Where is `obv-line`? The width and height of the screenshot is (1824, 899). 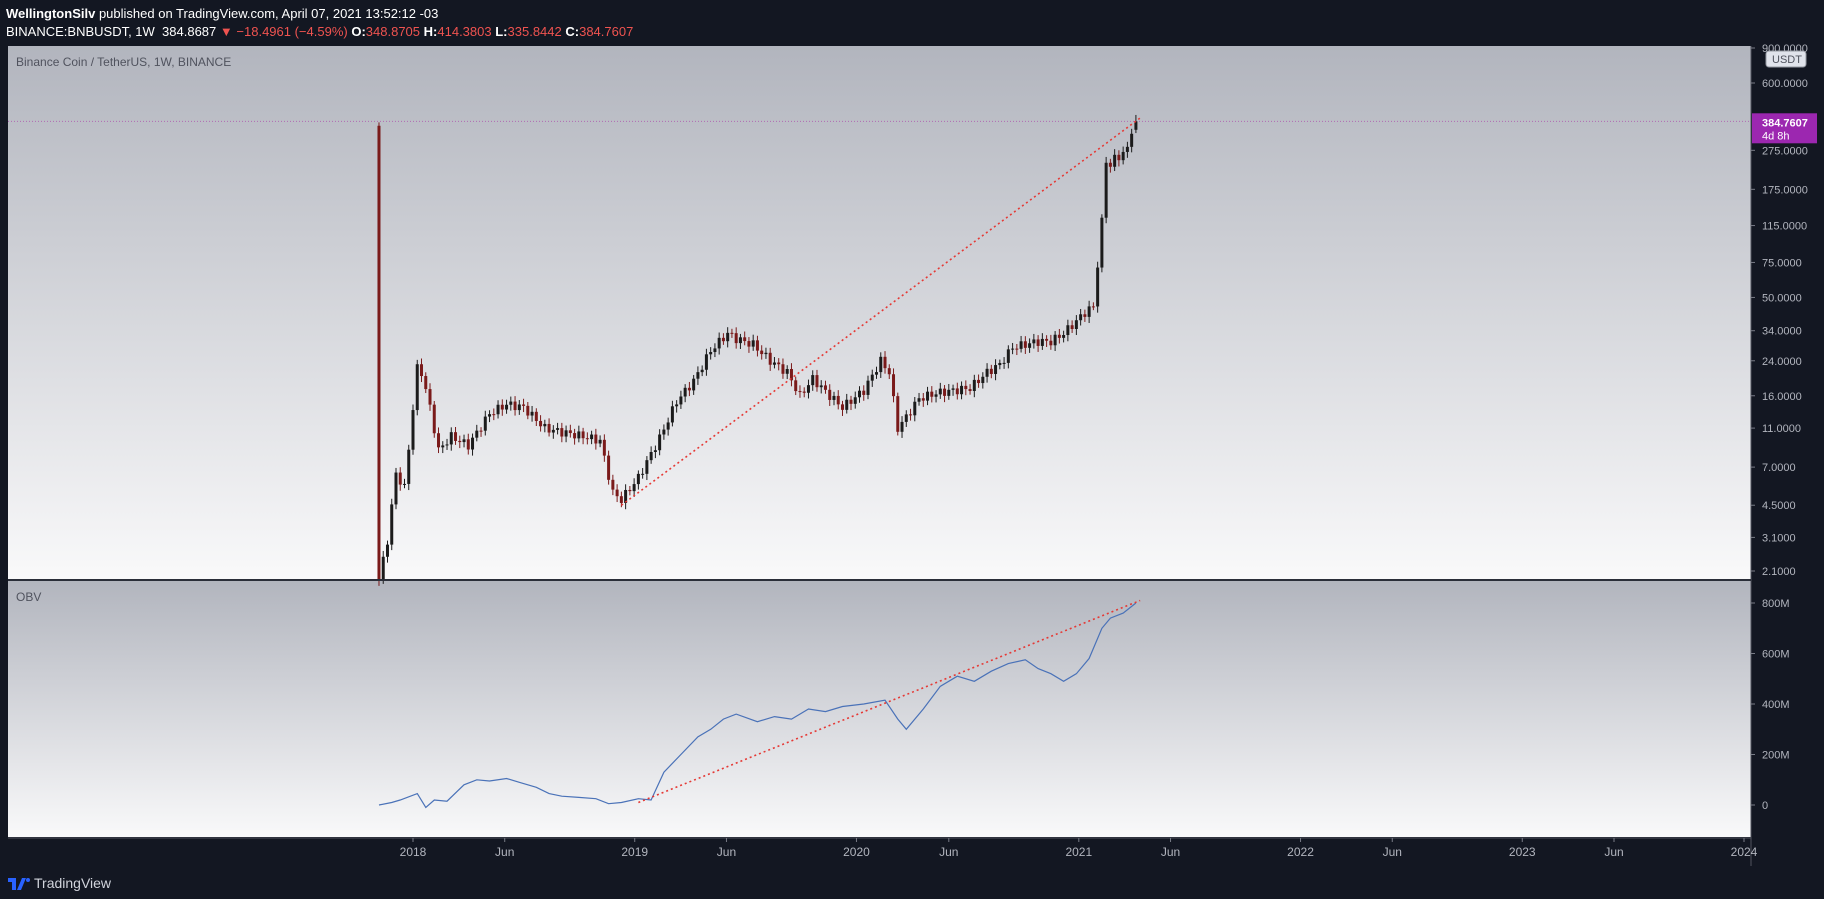
obv-line is located at coordinates (757, 705).